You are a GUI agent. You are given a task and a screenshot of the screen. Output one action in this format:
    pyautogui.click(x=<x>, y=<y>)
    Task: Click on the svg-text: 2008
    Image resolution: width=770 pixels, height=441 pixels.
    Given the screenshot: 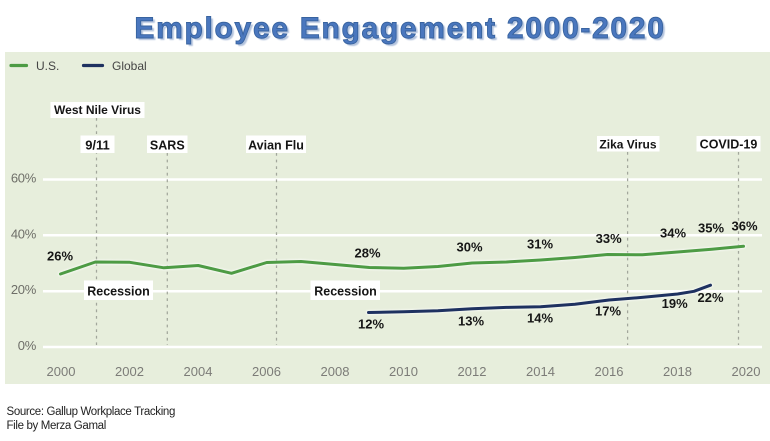 What is the action you would take?
    pyautogui.click(x=335, y=371)
    